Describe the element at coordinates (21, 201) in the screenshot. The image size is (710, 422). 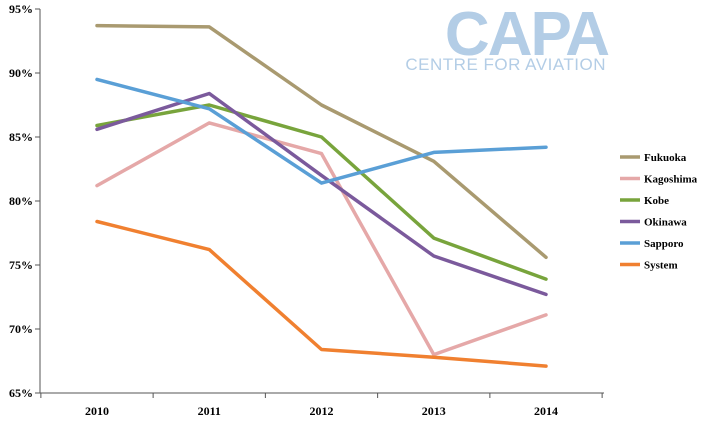
I see `y-tick-label: 80%` at that location.